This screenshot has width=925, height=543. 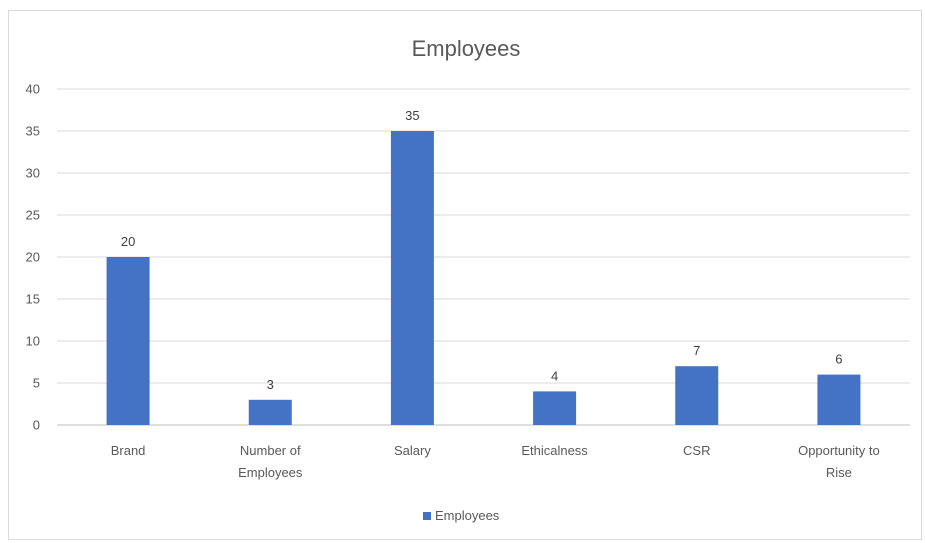 What do you see at coordinates (128, 241) in the screenshot?
I see `data-label: 20` at bounding box center [128, 241].